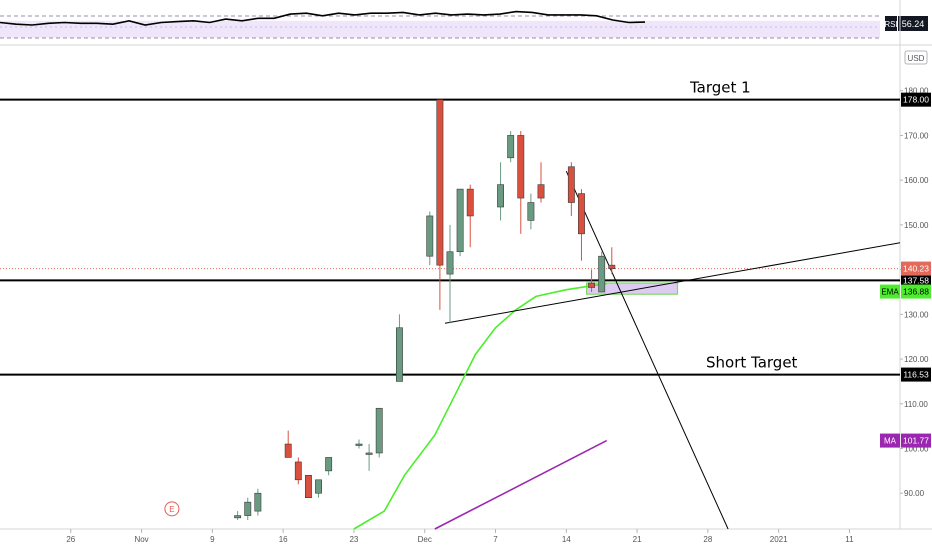 Image resolution: width=932 pixels, height=555 pixels. What do you see at coordinates (779, 539) in the screenshot?
I see `time-tick-label: 2021` at bounding box center [779, 539].